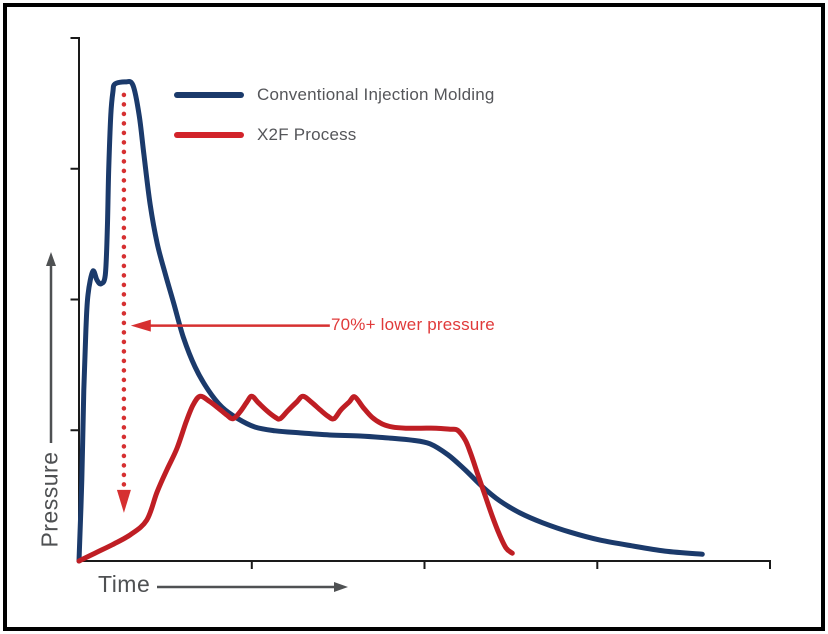  I want to click on x2f-line-swatch-icon, so click(209, 135).